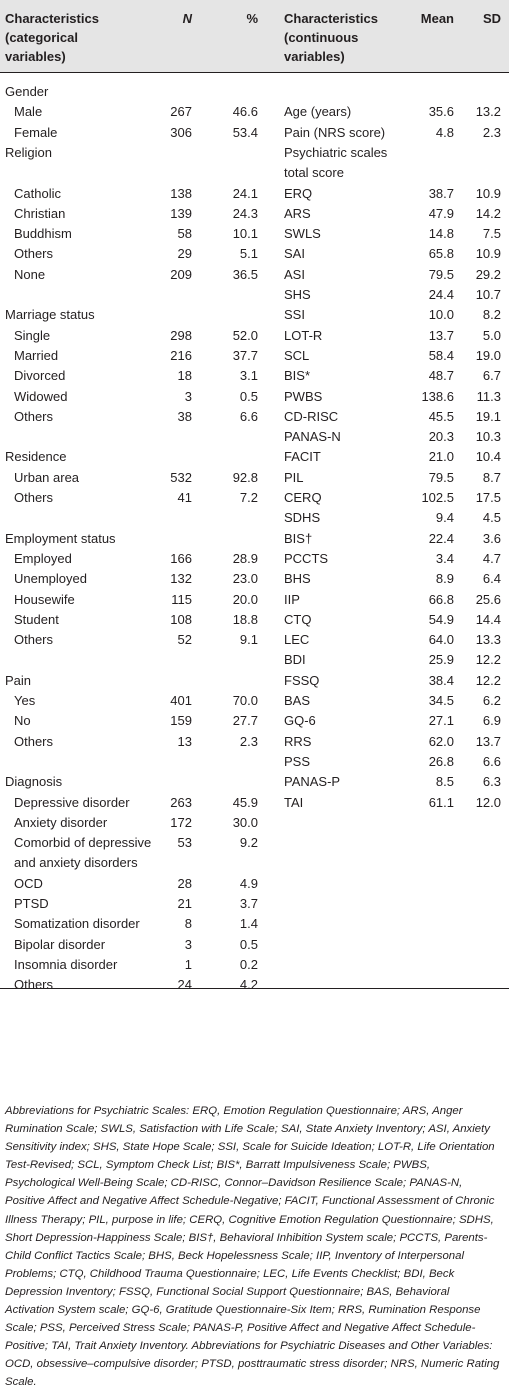  I want to click on continuous-row: SSI 10.0 8.2, so click(394, 315).